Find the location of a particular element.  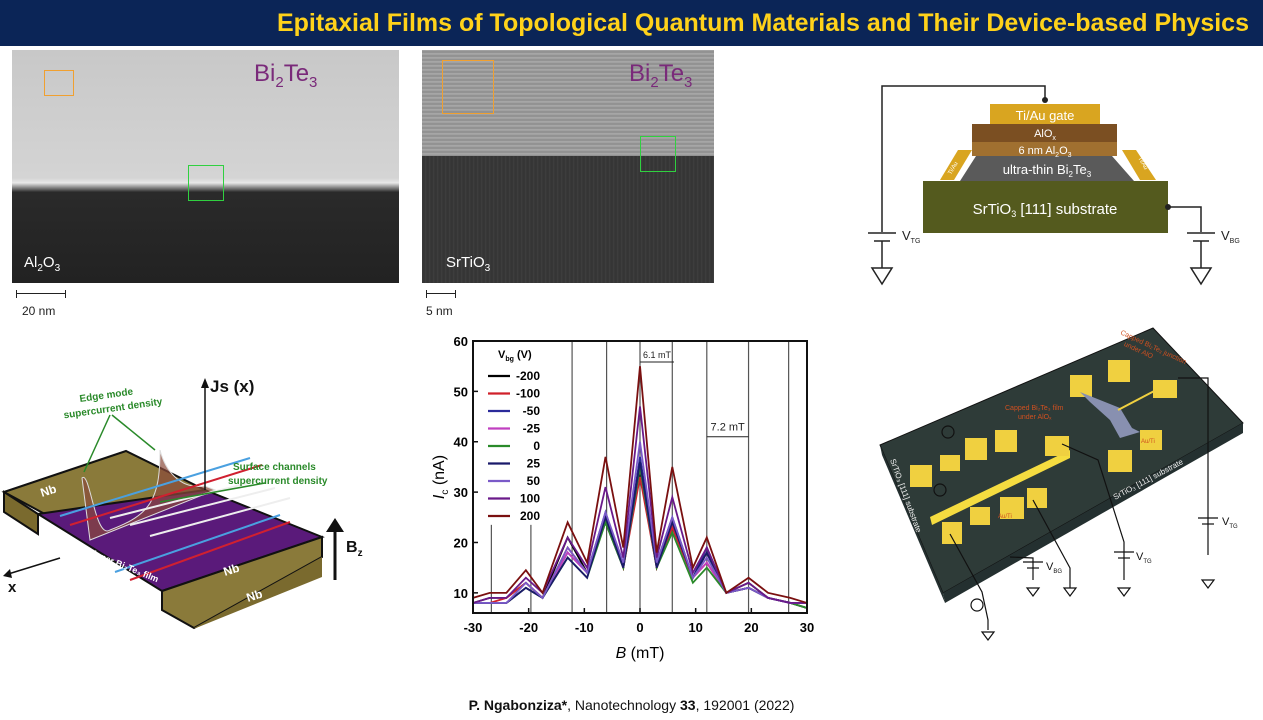

x-tick-label: 10 is located at coordinates (695, 627).